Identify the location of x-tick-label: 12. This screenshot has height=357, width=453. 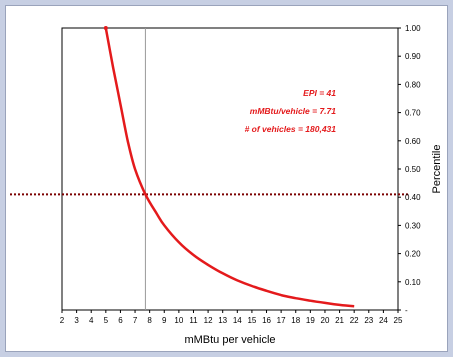
(208, 320).